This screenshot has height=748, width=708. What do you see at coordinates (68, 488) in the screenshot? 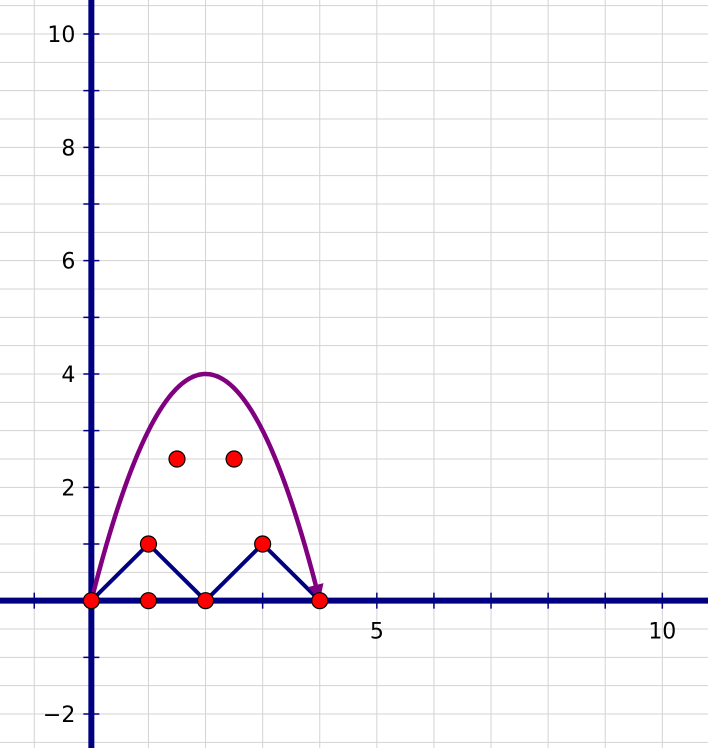
I see `y-tick-label: 2` at bounding box center [68, 488].